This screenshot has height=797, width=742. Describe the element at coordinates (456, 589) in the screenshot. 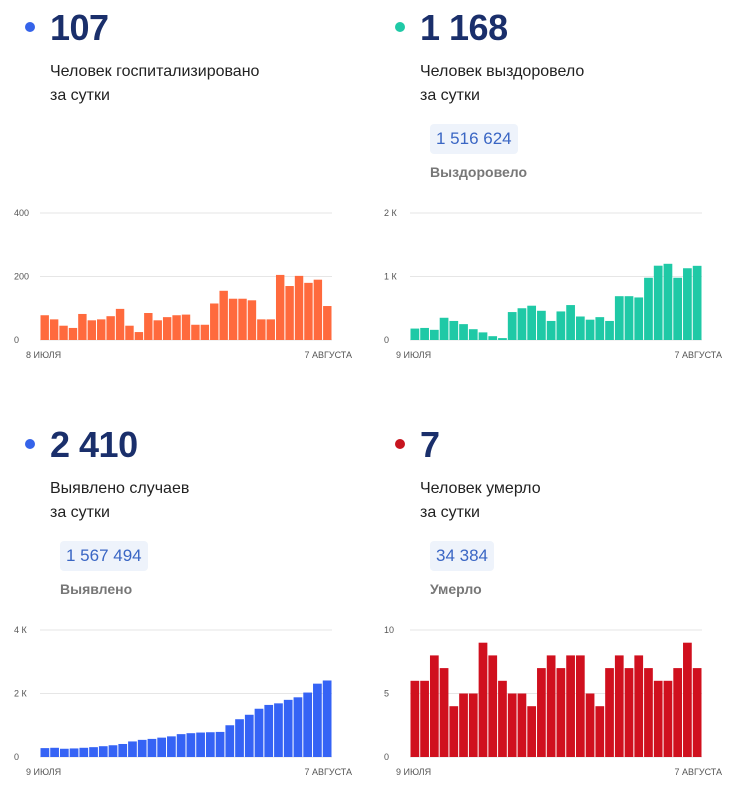

I see `deaths-total-label: Умерло` at that location.